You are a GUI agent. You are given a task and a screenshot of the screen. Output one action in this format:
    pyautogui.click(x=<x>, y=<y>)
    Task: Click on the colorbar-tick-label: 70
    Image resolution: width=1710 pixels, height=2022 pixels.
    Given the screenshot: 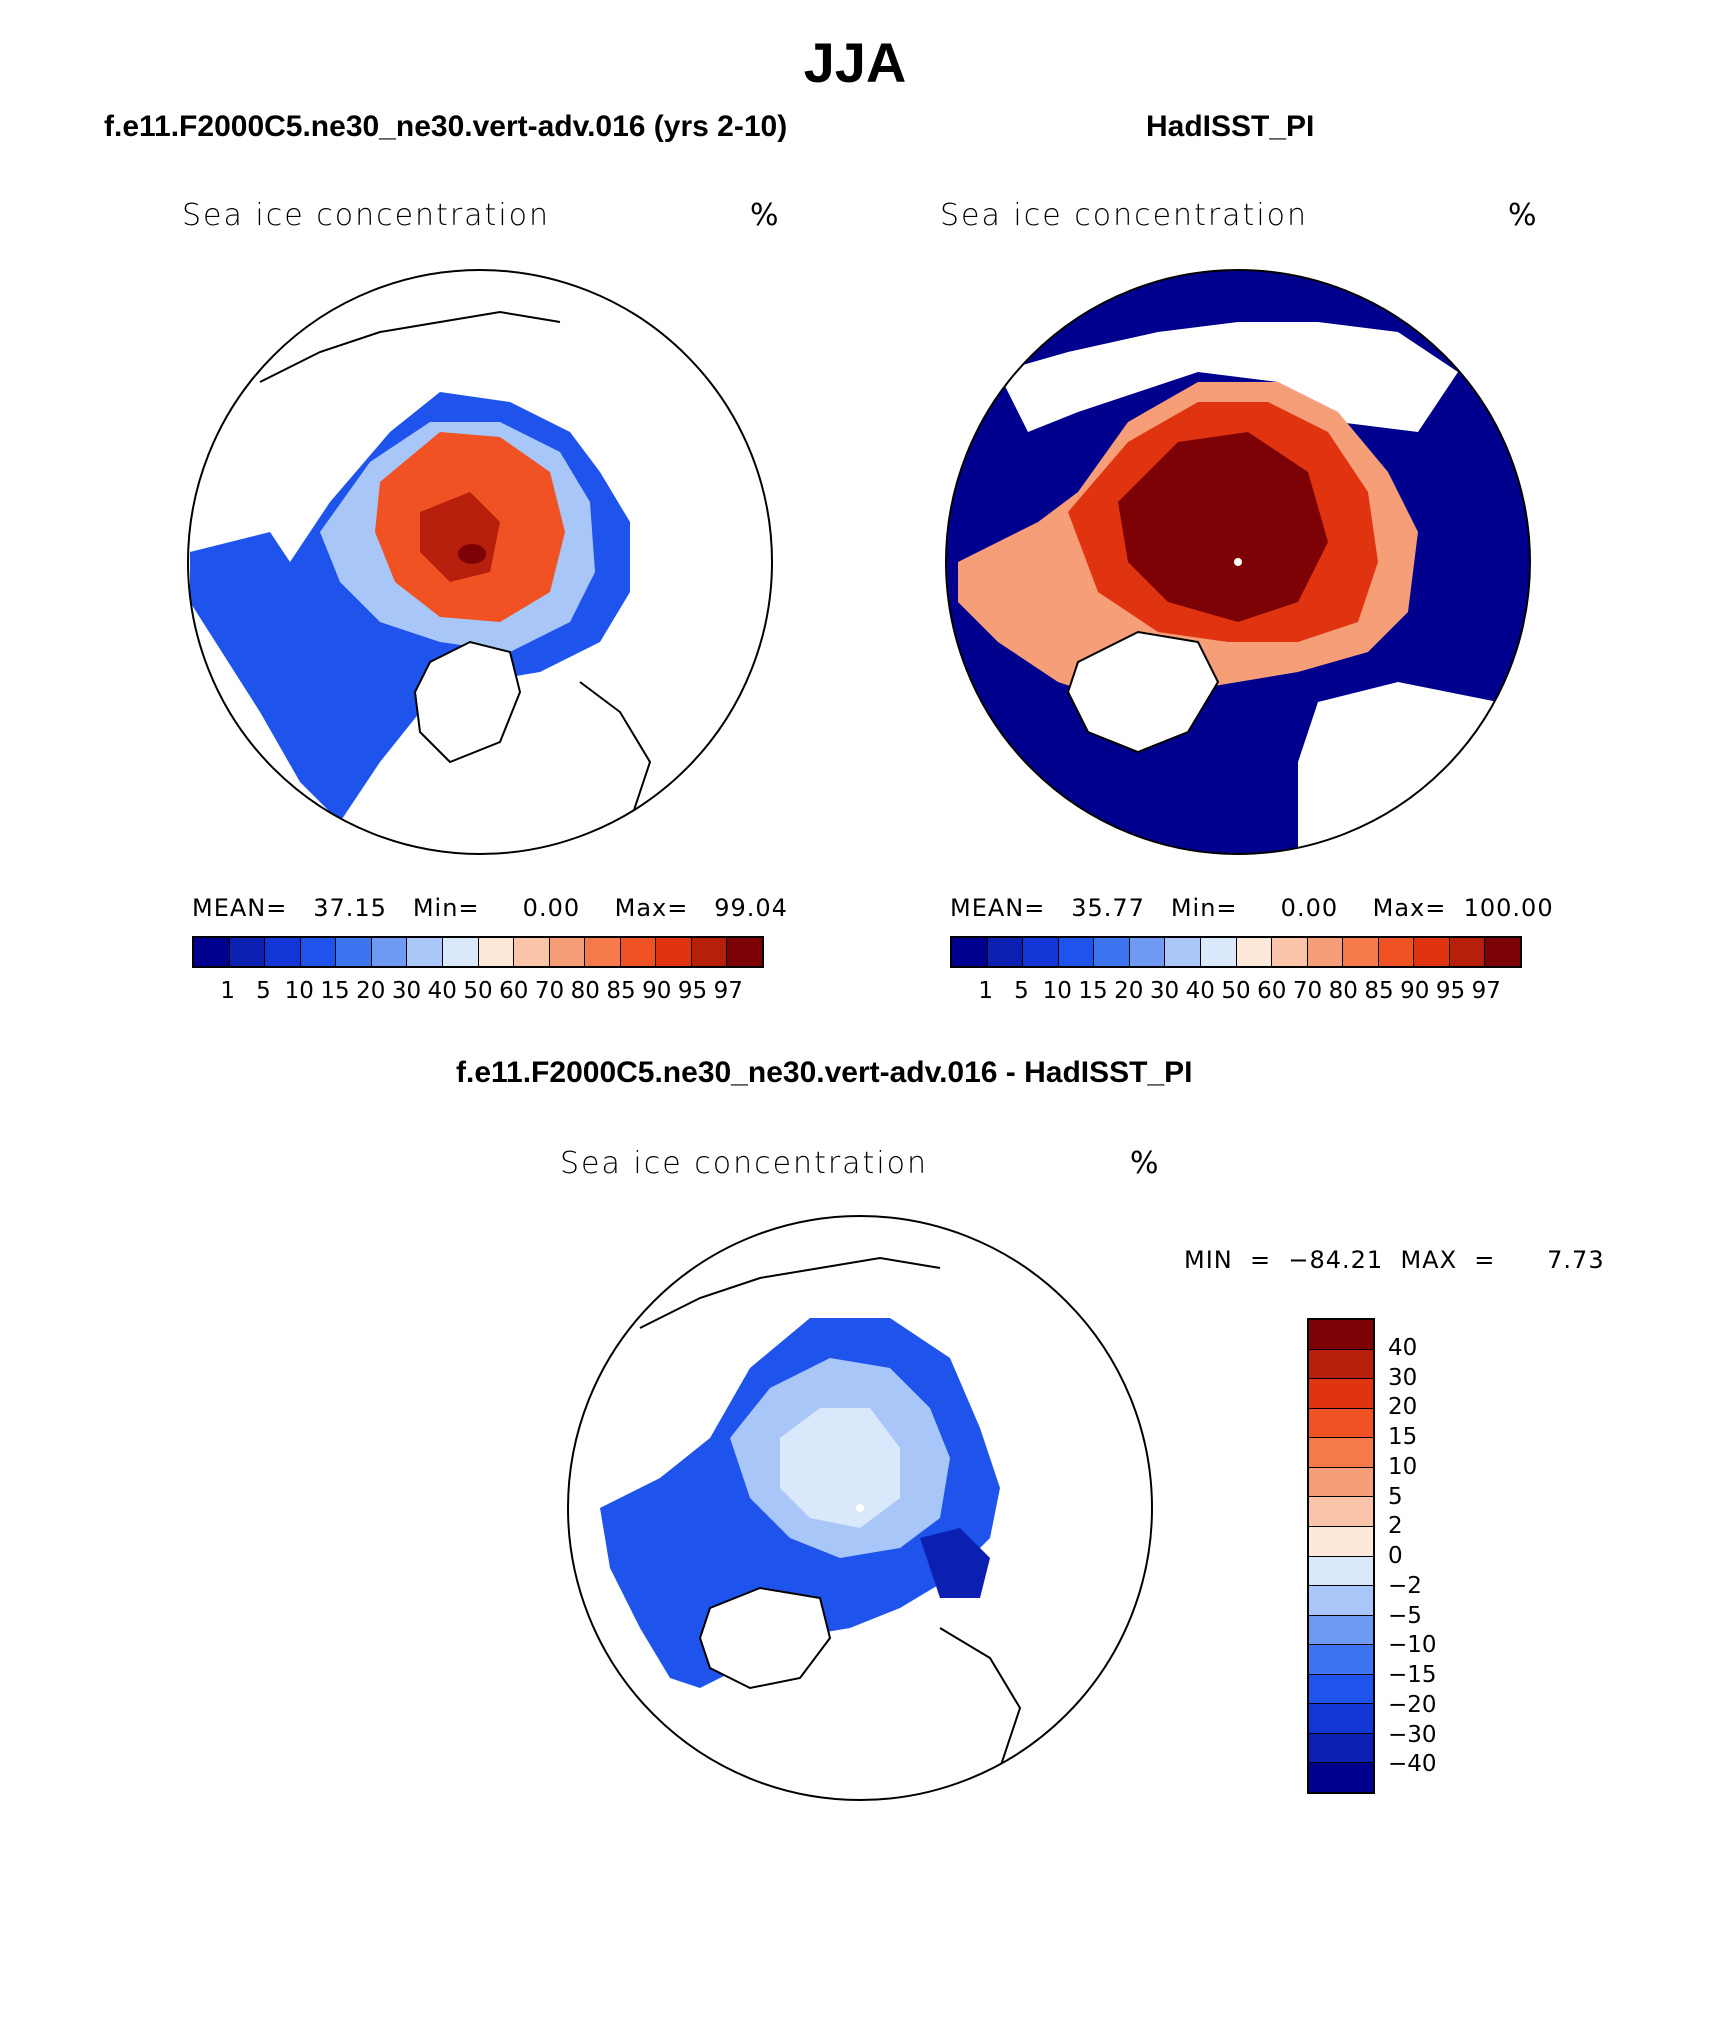 What is the action you would take?
    pyautogui.click(x=549, y=991)
    